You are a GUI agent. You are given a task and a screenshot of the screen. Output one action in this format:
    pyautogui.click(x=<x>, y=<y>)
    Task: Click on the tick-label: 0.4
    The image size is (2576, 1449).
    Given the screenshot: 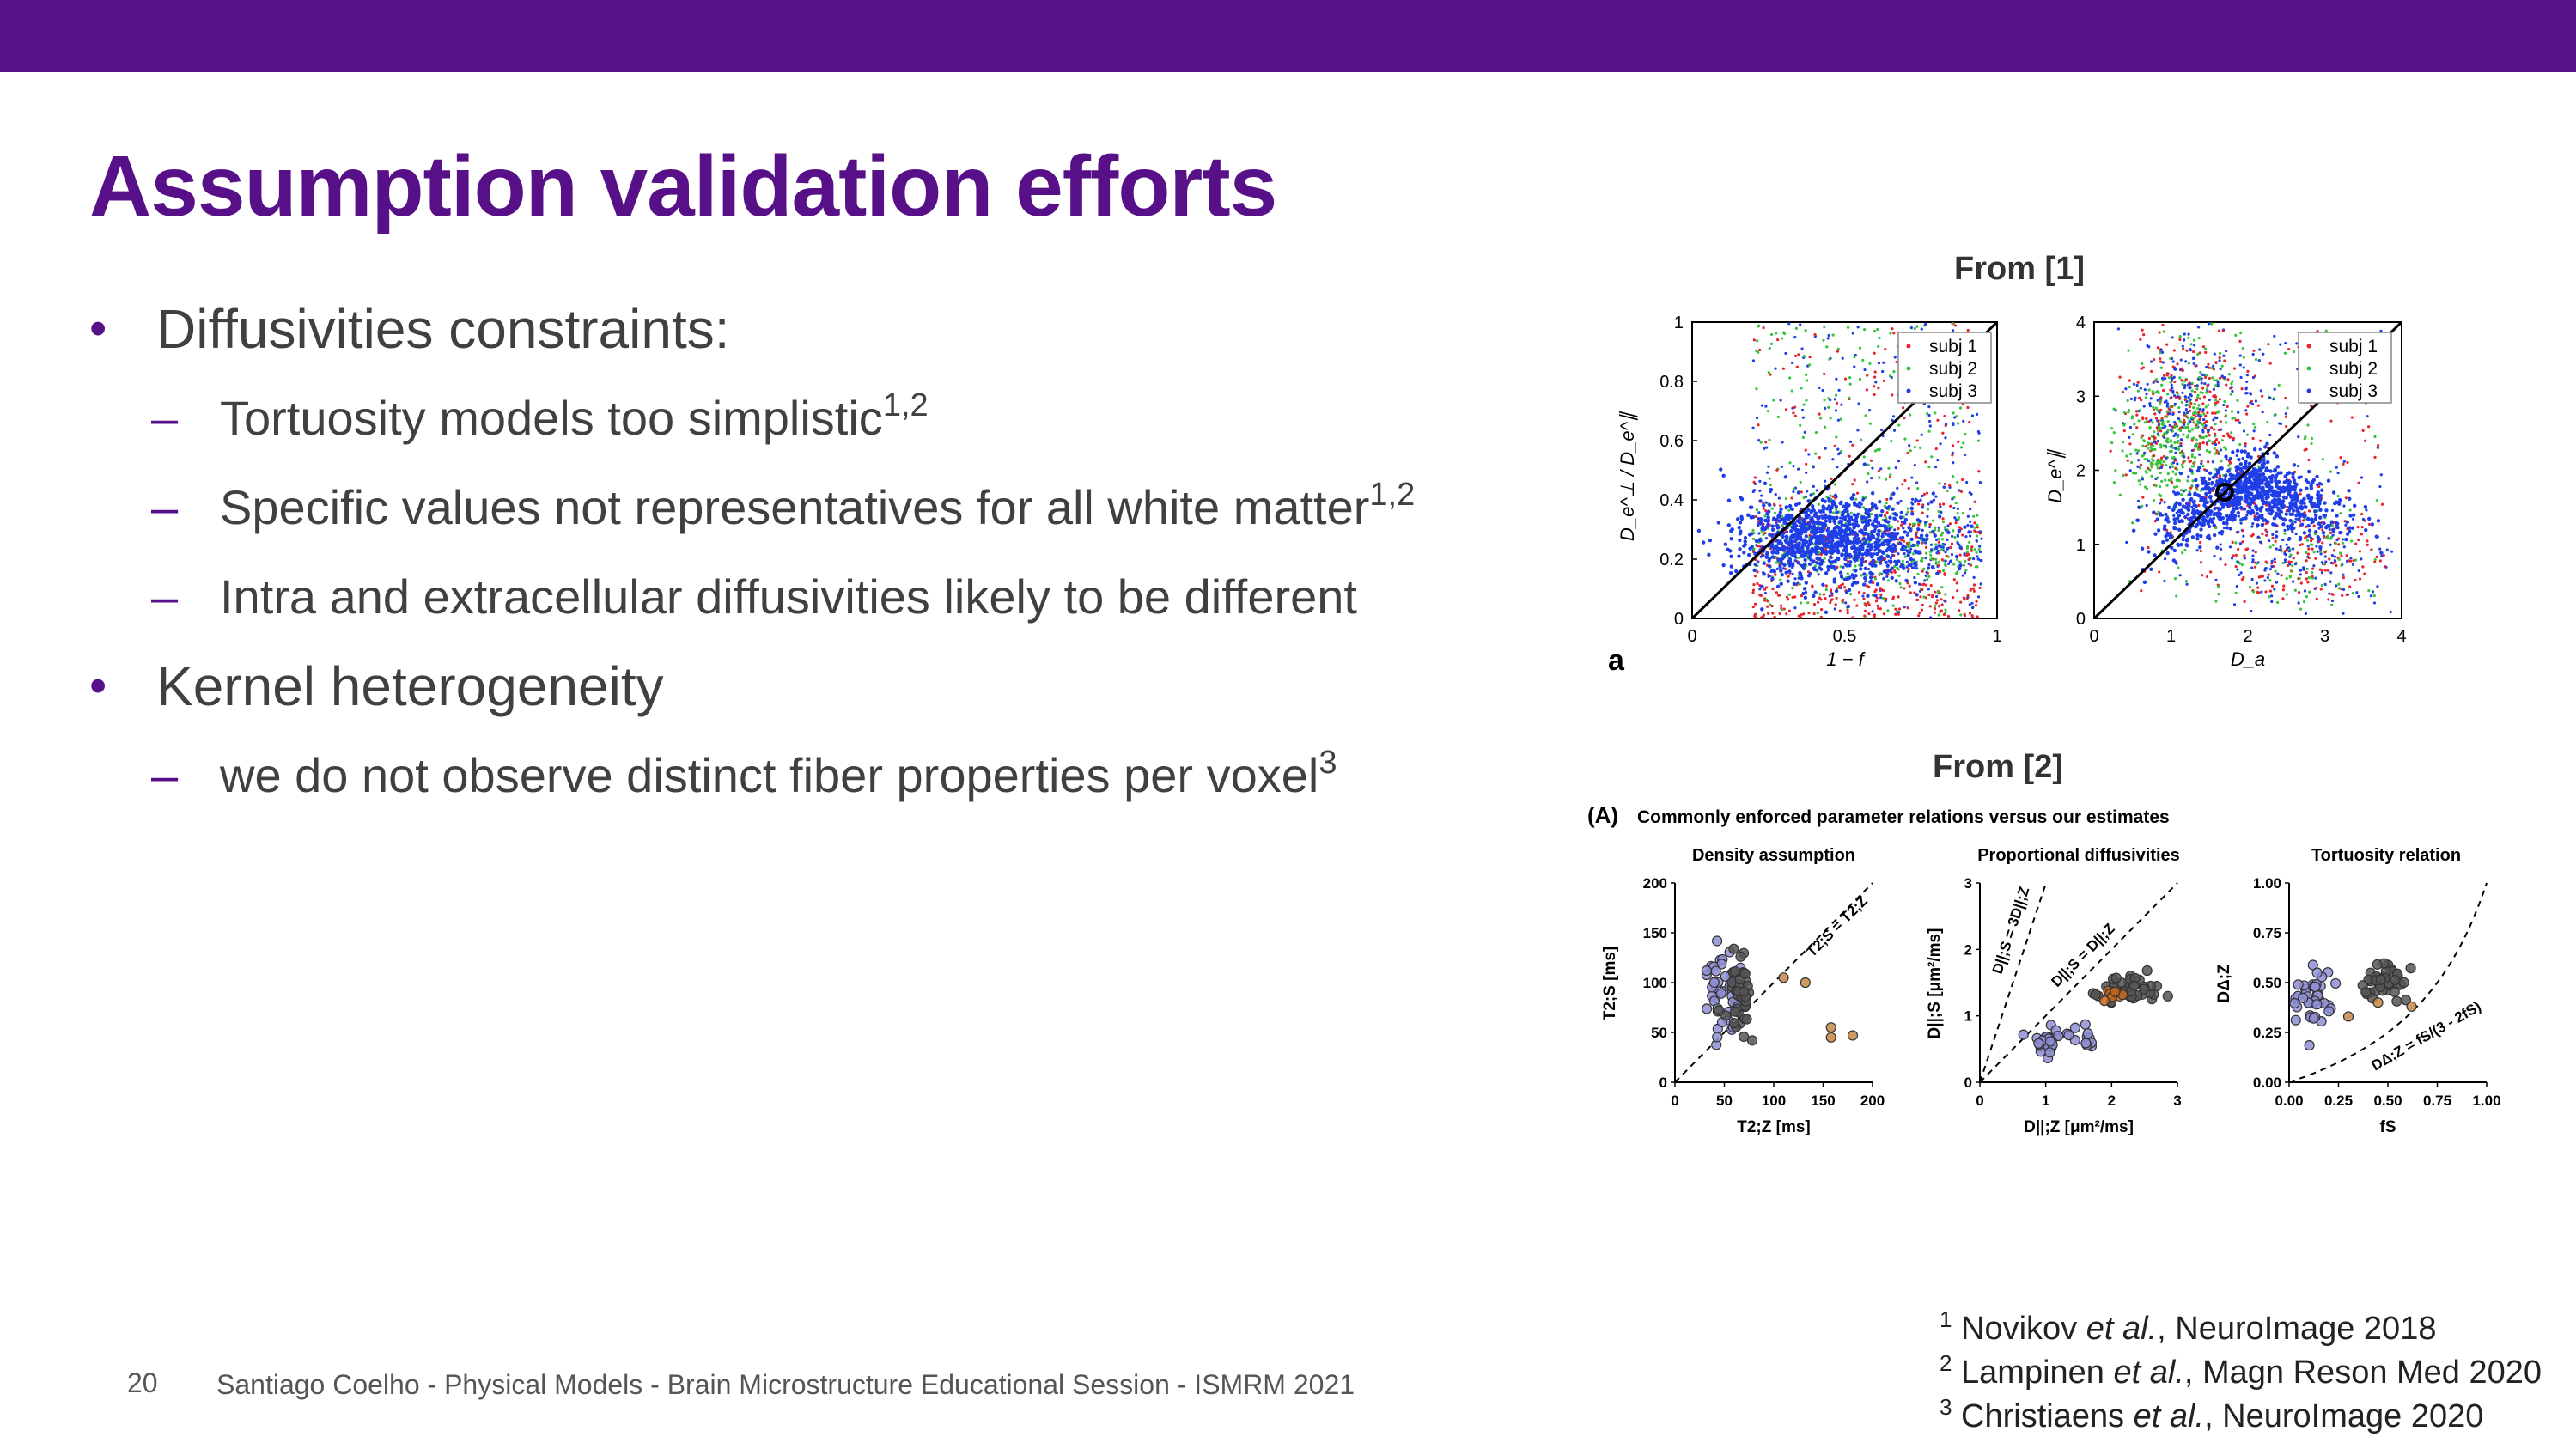 What is the action you would take?
    pyautogui.click(x=1671, y=500)
    